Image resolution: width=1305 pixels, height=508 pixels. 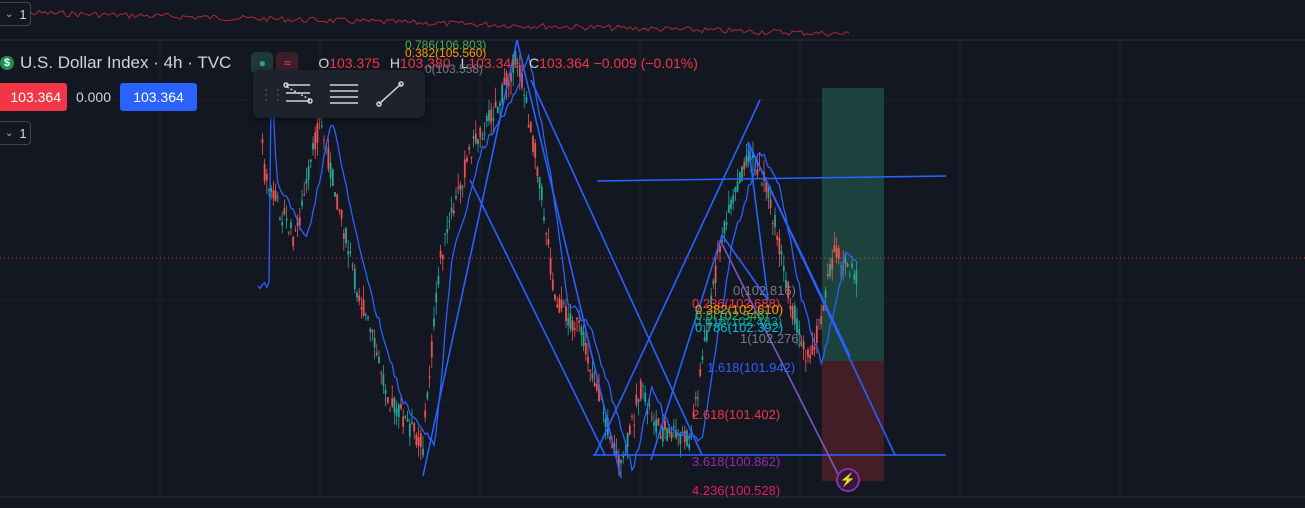 What do you see at coordinates (446, 53) in the screenshot?
I see `fib-top-label-2: 0.382(105.560)` at bounding box center [446, 53].